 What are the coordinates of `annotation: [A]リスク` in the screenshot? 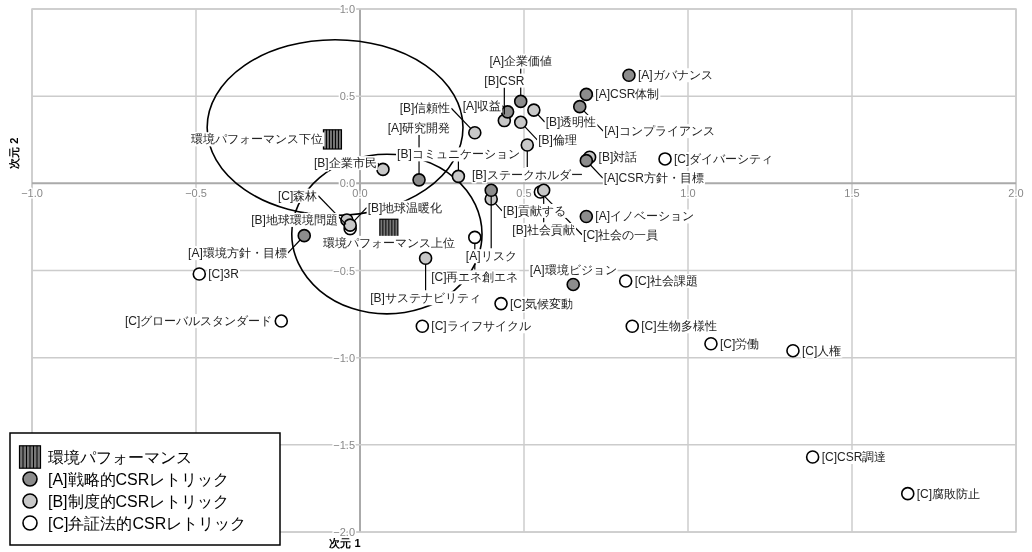 It's located at (491, 256).